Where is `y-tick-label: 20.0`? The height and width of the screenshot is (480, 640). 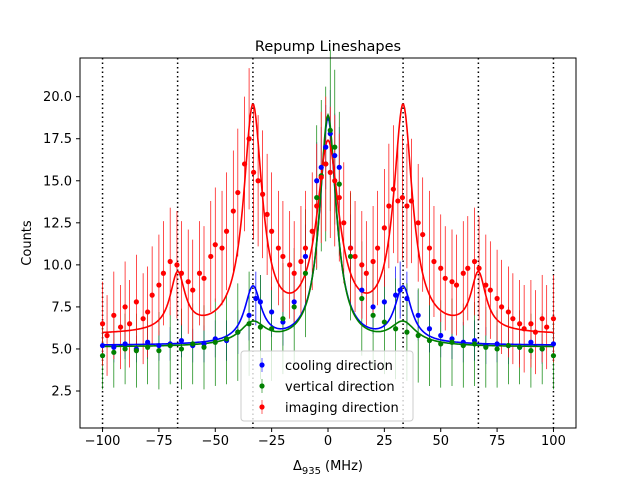
y-tick-label: 20.0 is located at coordinates (57, 97).